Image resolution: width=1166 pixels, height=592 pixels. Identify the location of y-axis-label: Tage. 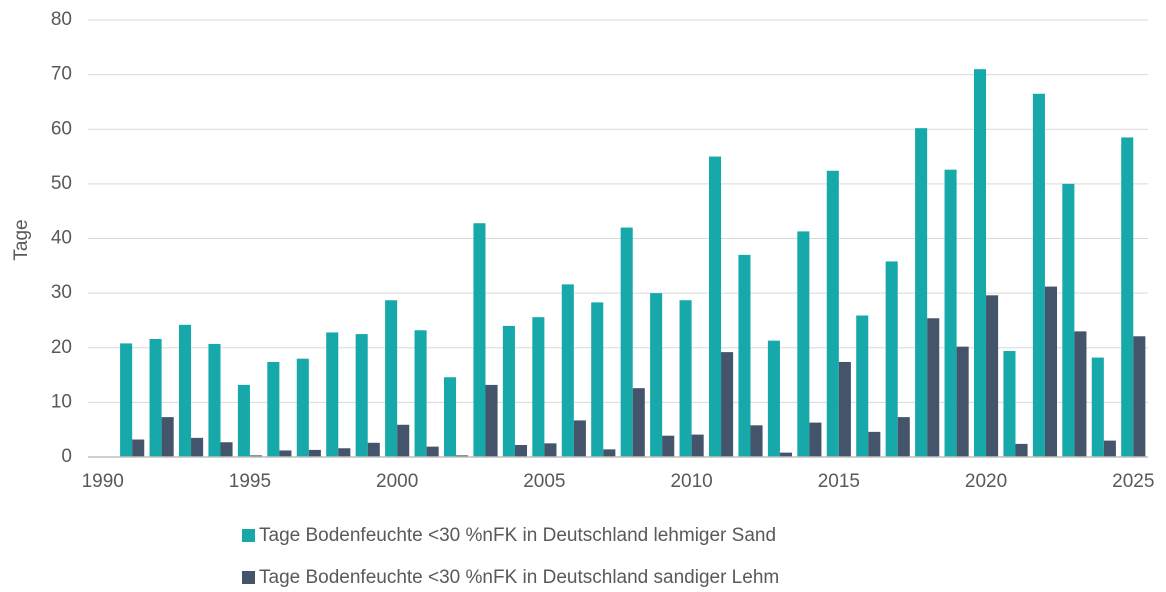
(21, 239).